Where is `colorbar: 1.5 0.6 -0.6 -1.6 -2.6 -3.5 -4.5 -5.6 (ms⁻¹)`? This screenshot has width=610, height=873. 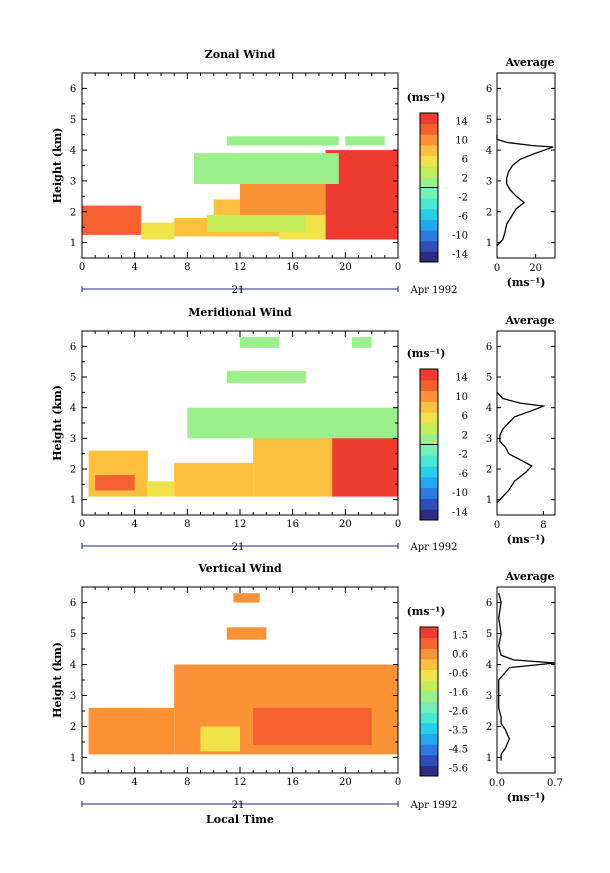 colorbar: 1.5 0.6 -0.6 -1.6 -2.6 -3.5 -4.5 -5.6 (ms⁻¹) is located at coordinates (437, 691).